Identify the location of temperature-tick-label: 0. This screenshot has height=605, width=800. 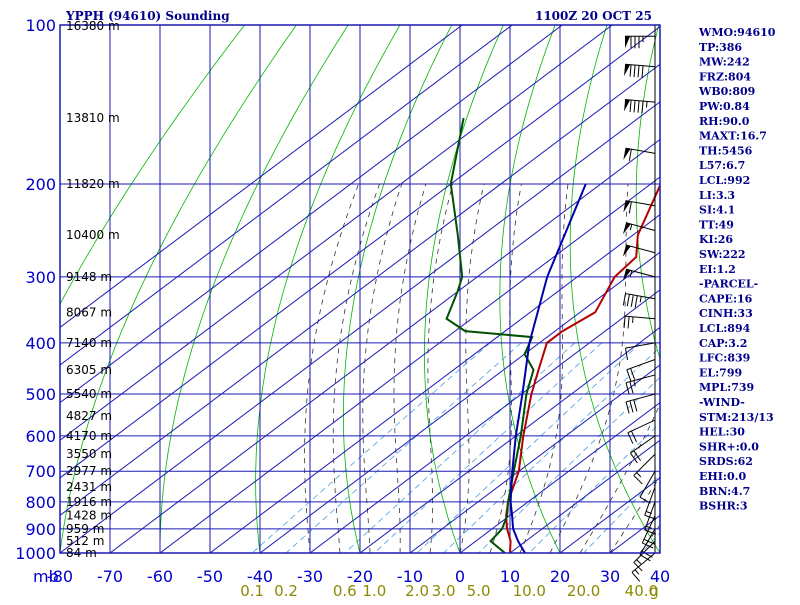
(460, 576).